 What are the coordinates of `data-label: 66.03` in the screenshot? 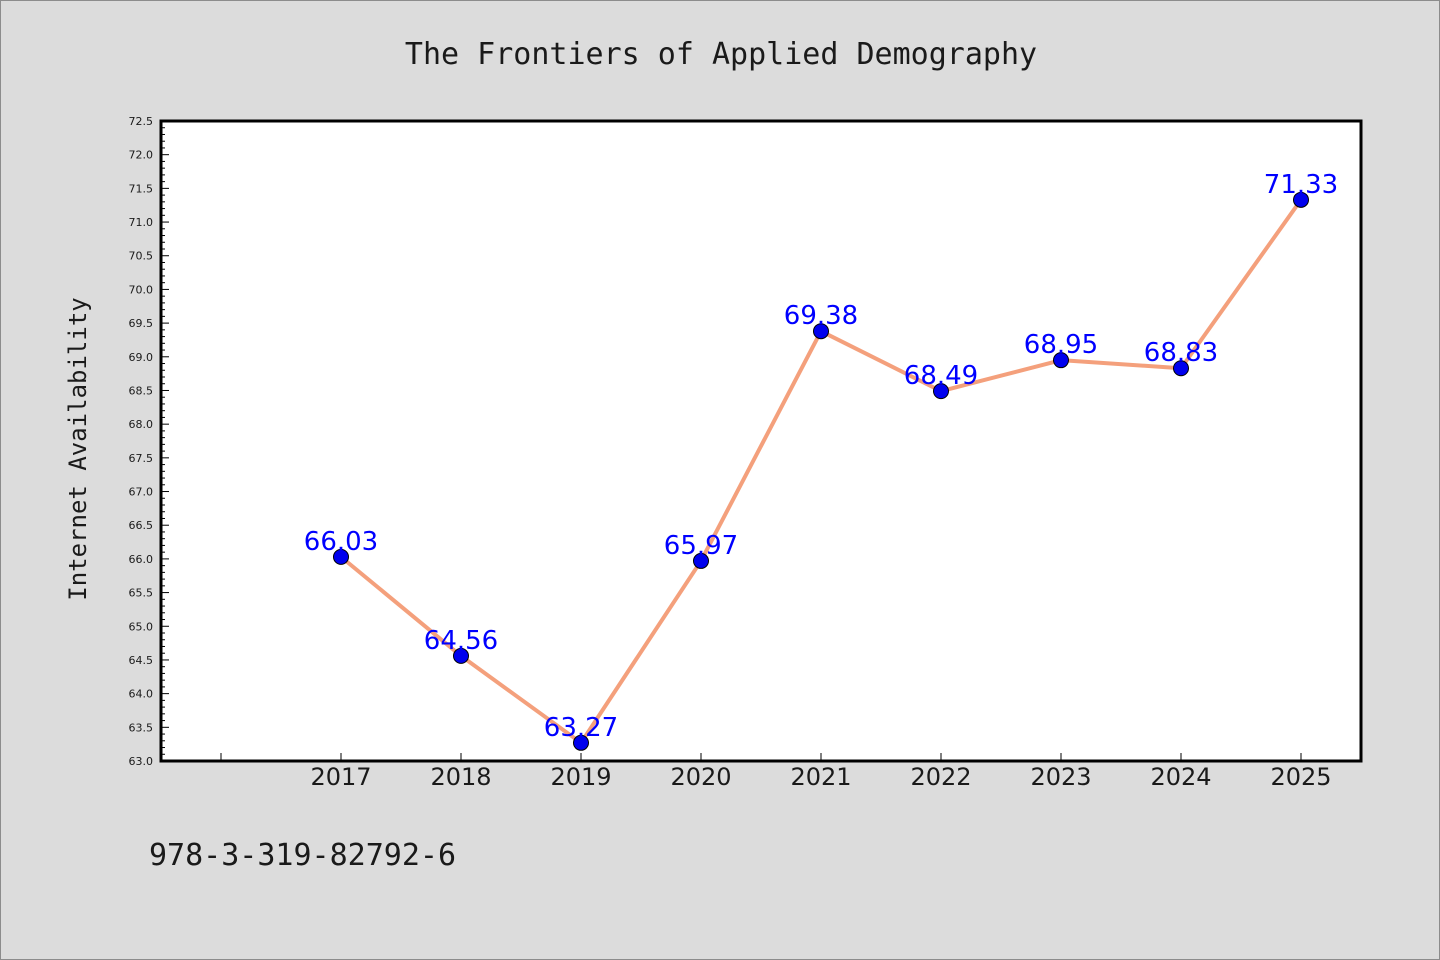 It's located at (341, 542).